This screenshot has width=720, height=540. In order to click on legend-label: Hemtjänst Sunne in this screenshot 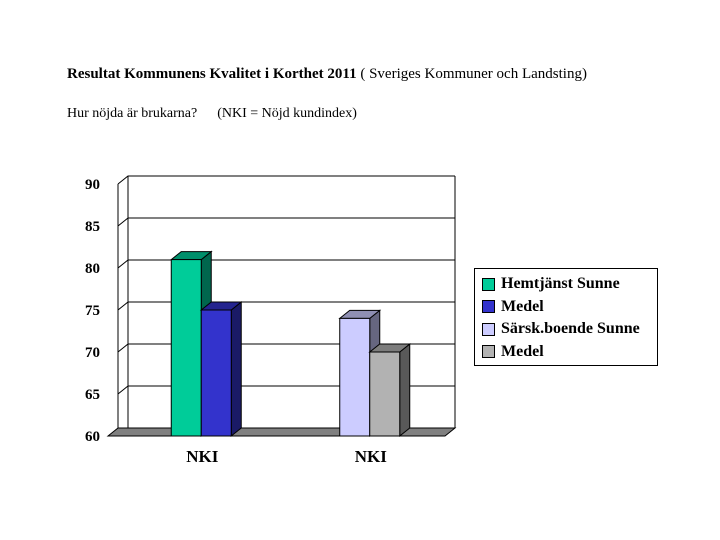, I will do `click(560, 284)`.